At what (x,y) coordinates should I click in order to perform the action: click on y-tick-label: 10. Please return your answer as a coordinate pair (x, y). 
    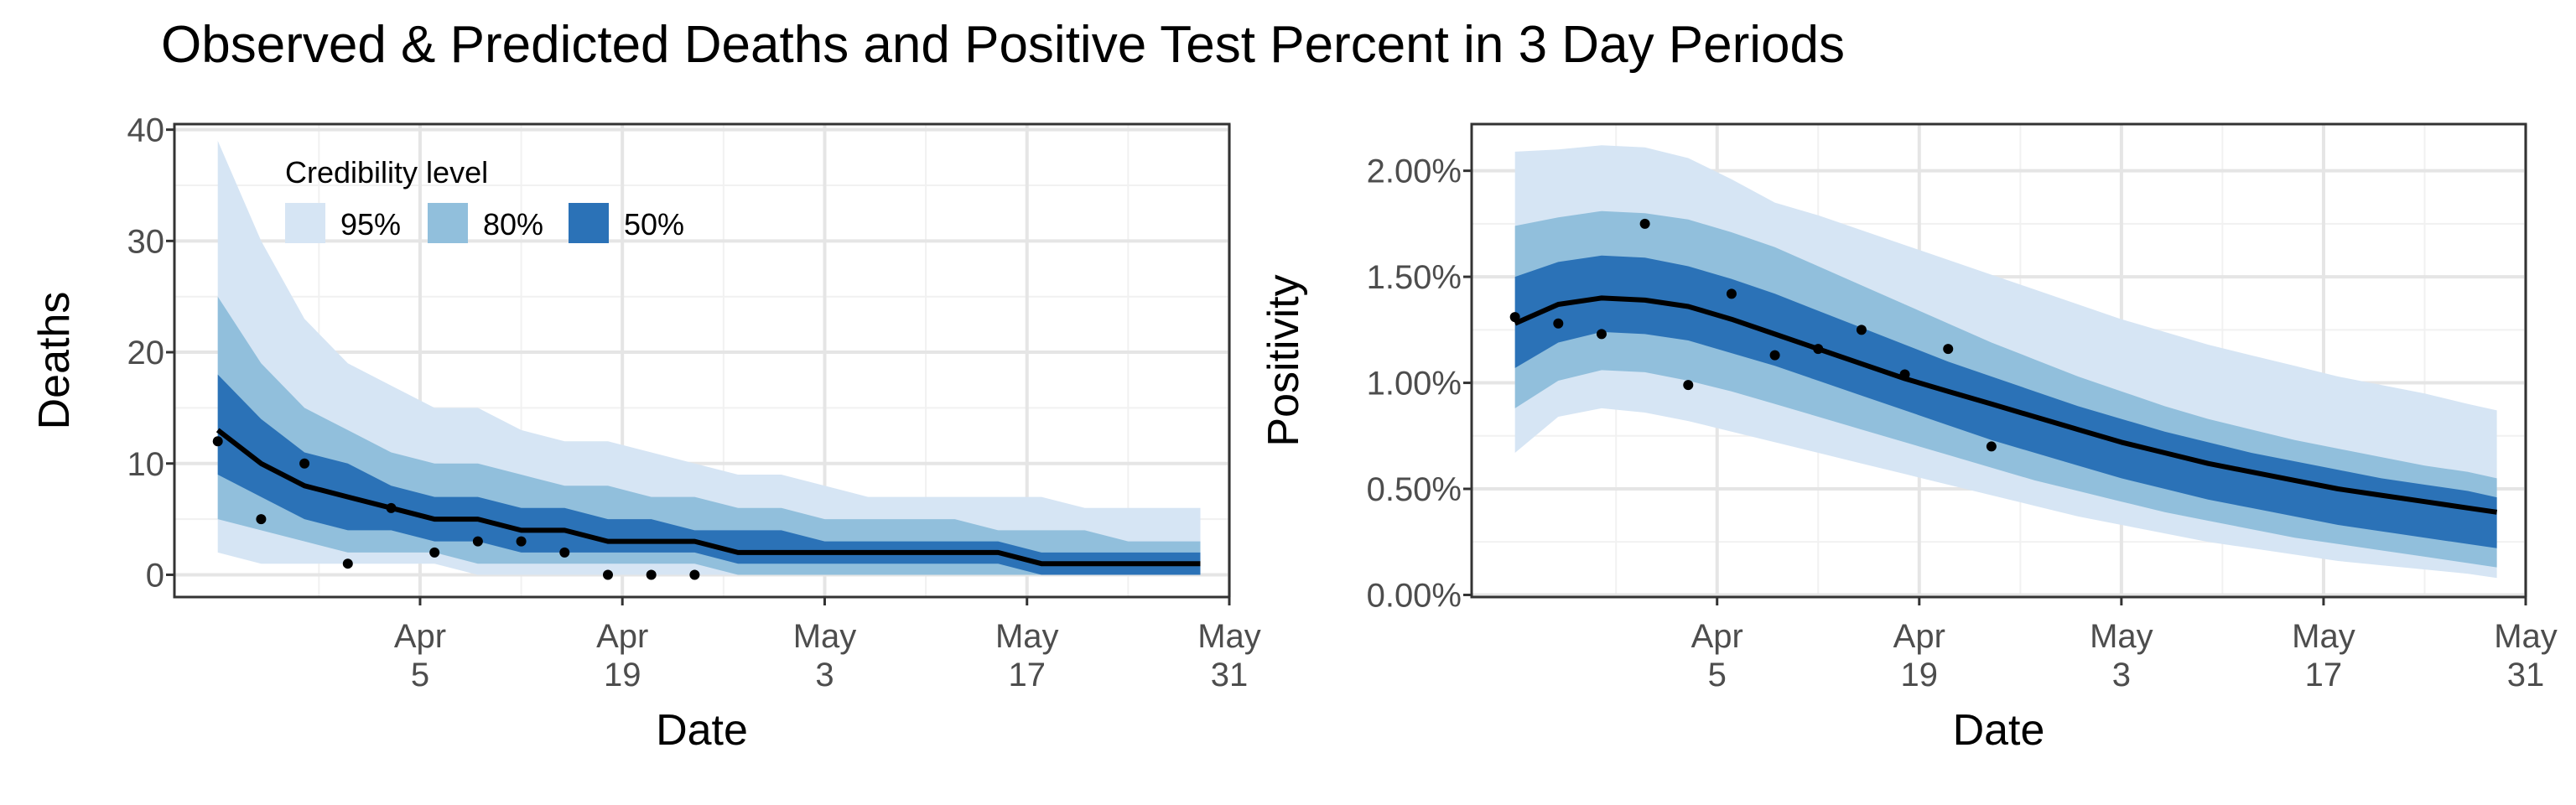
    Looking at the image, I should click on (146, 465).